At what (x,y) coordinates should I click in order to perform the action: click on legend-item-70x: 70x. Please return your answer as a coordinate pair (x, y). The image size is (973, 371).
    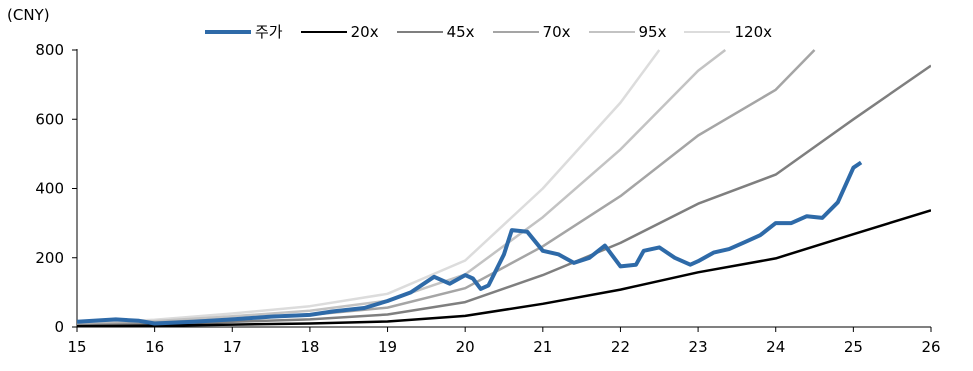
    Looking at the image, I should click on (531, 31).